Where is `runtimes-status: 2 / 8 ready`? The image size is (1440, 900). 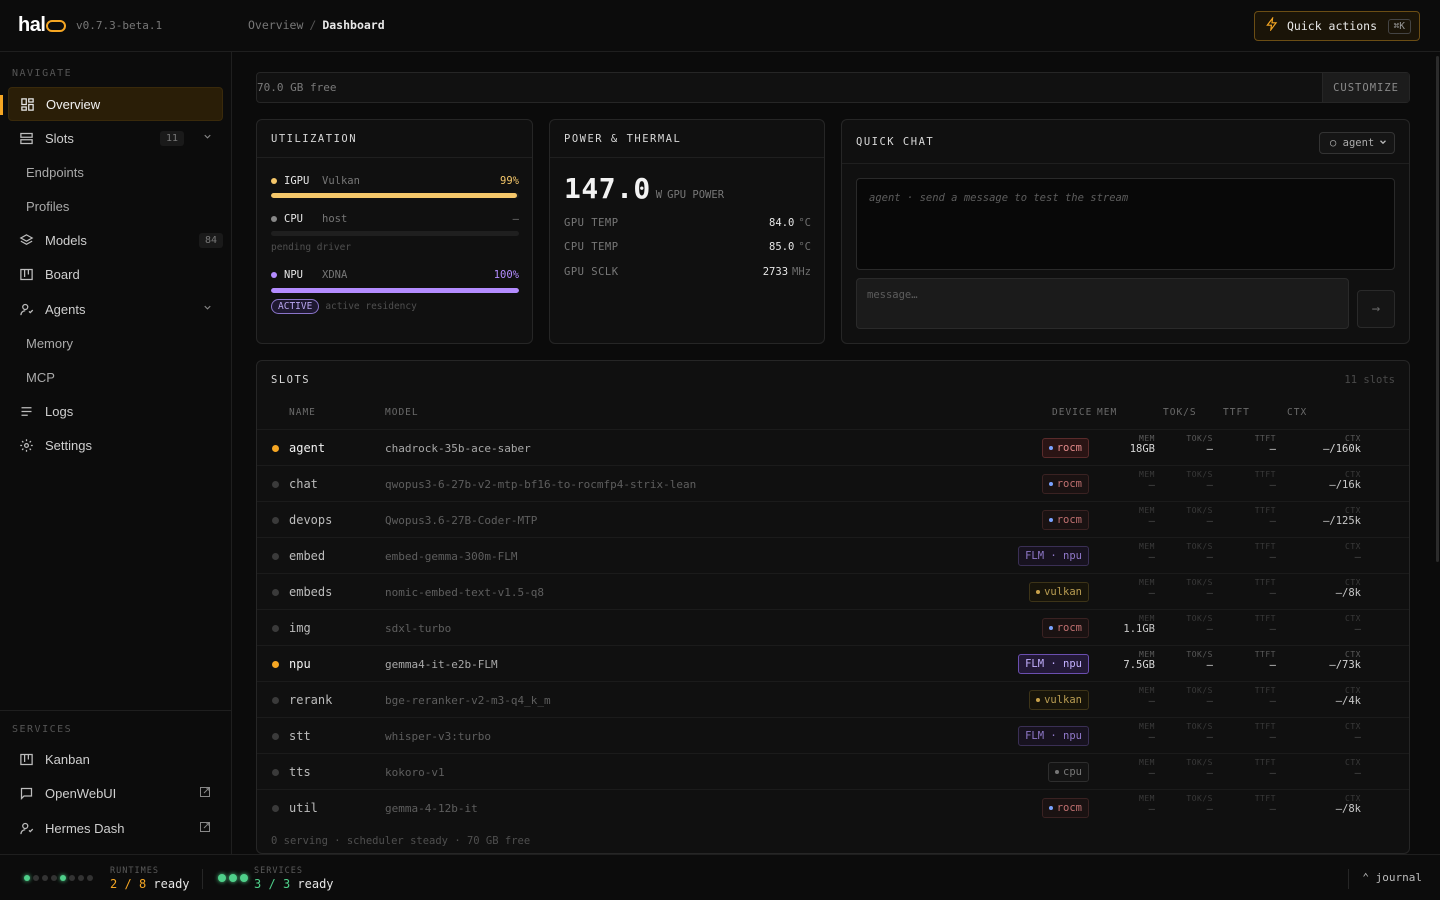
runtimes-status: 2 / 8 ready is located at coordinates (150, 884).